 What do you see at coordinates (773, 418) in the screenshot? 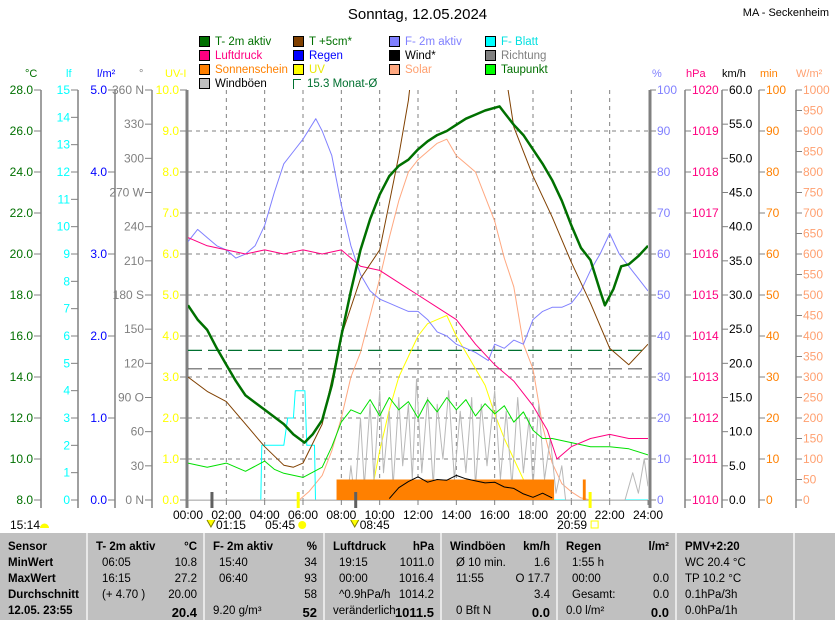
I see `axis-tick-label-sun: 20` at bounding box center [773, 418].